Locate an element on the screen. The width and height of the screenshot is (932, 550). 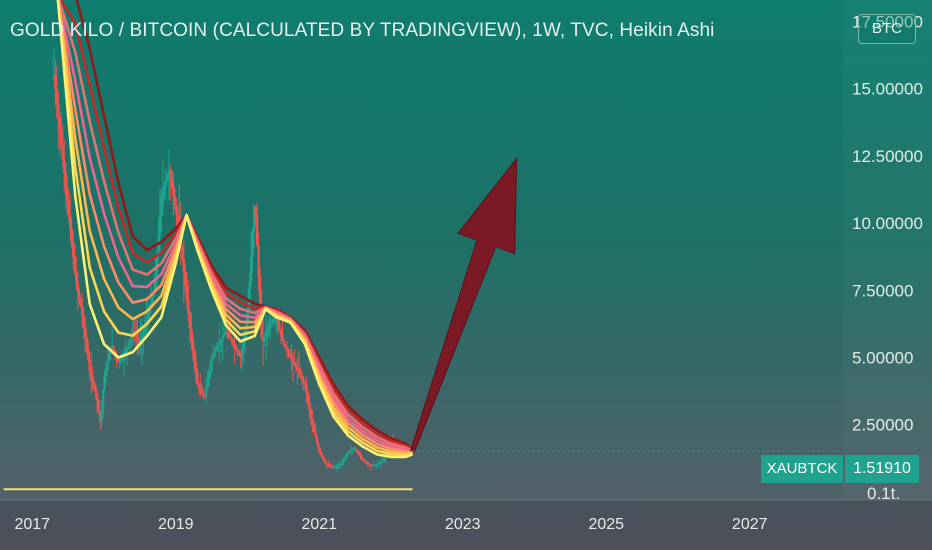
y-tick-label: 7.50000 is located at coordinates (882, 290).